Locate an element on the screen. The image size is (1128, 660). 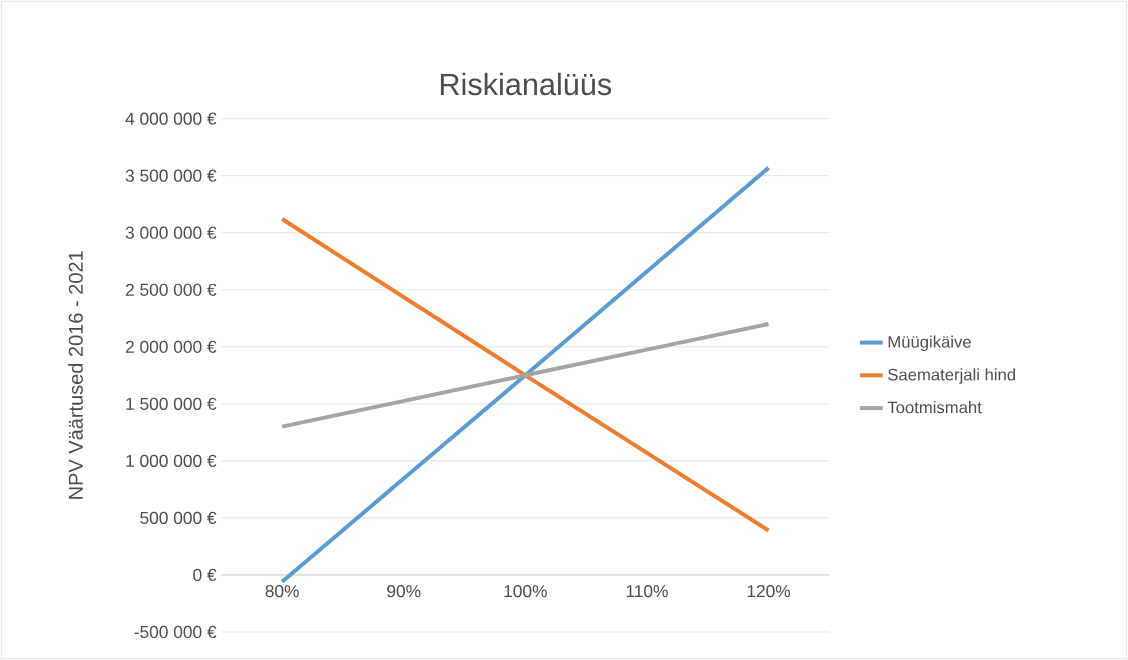
y-tick-label: 1 500 000 € is located at coordinates (171, 403).